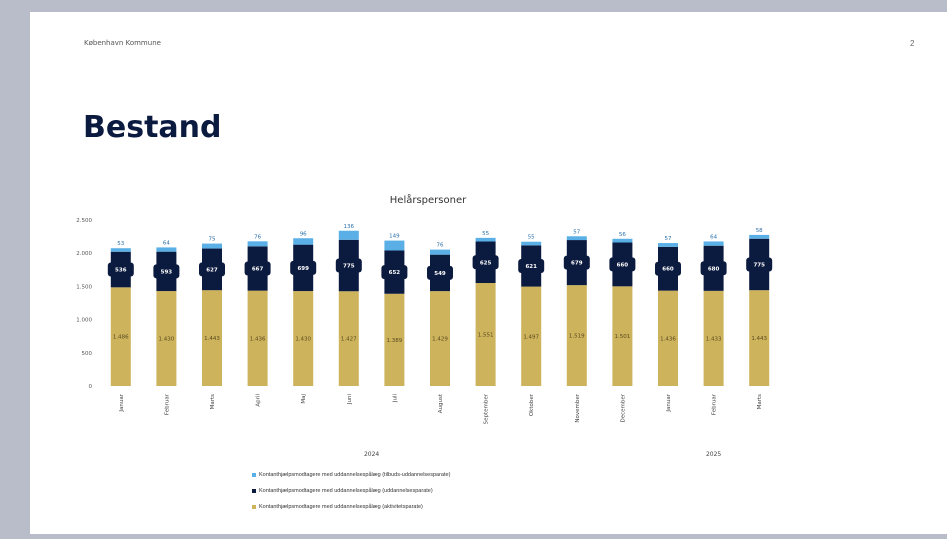 The image size is (947, 539). I want to click on data-label: 56, so click(622, 235).